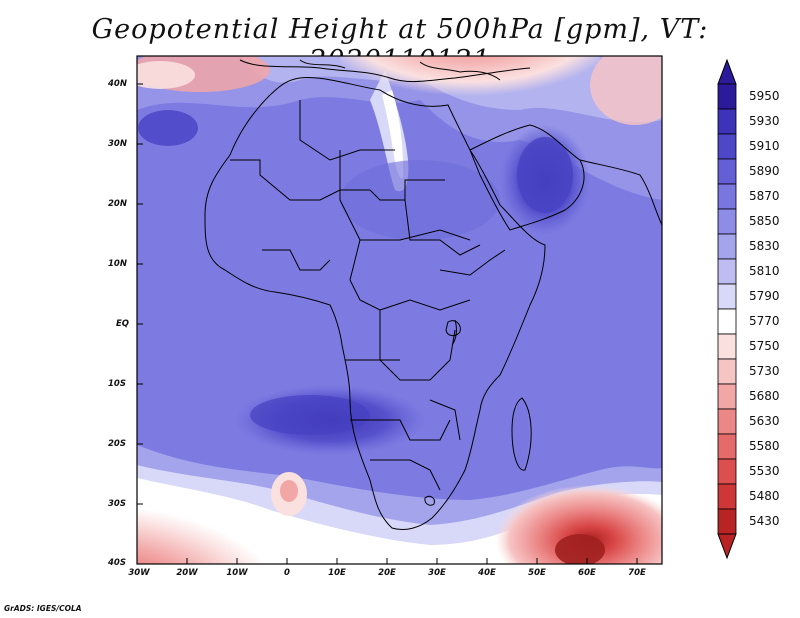 The image size is (800, 618). I want to click on colorbar-level-label: 5580, so click(764, 445).